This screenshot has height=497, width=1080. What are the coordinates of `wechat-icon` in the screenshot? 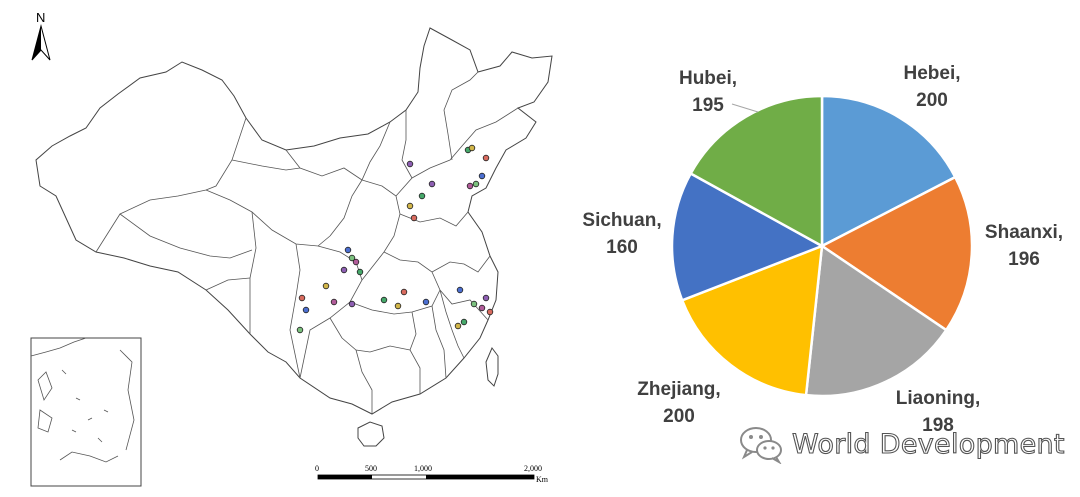 It's located at (761, 445).